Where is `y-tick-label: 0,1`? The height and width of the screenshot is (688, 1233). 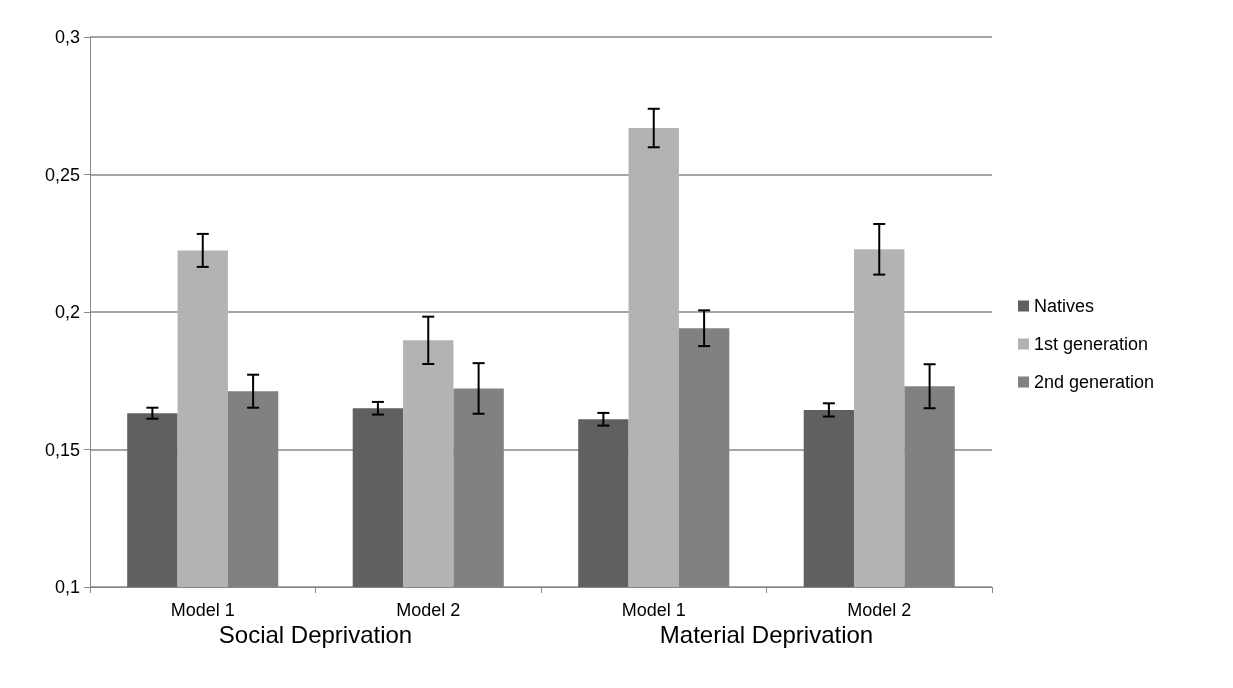
y-tick-label: 0,1 is located at coordinates (67, 587).